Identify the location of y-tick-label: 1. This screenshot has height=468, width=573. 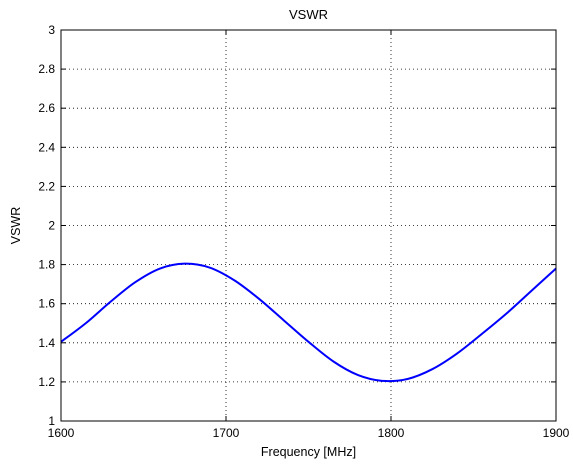
(51, 421).